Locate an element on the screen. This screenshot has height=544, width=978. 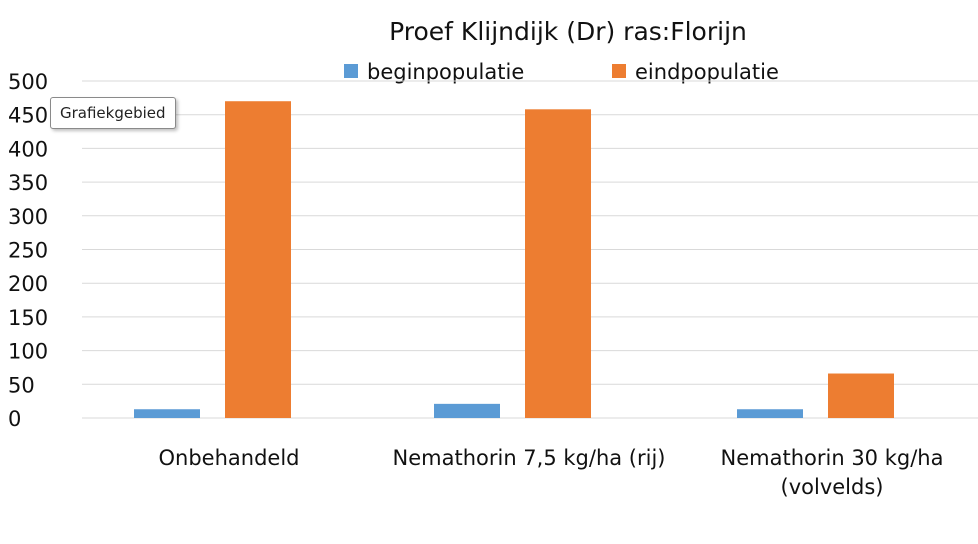
y-tick-label: 250 is located at coordinates (28, 251).